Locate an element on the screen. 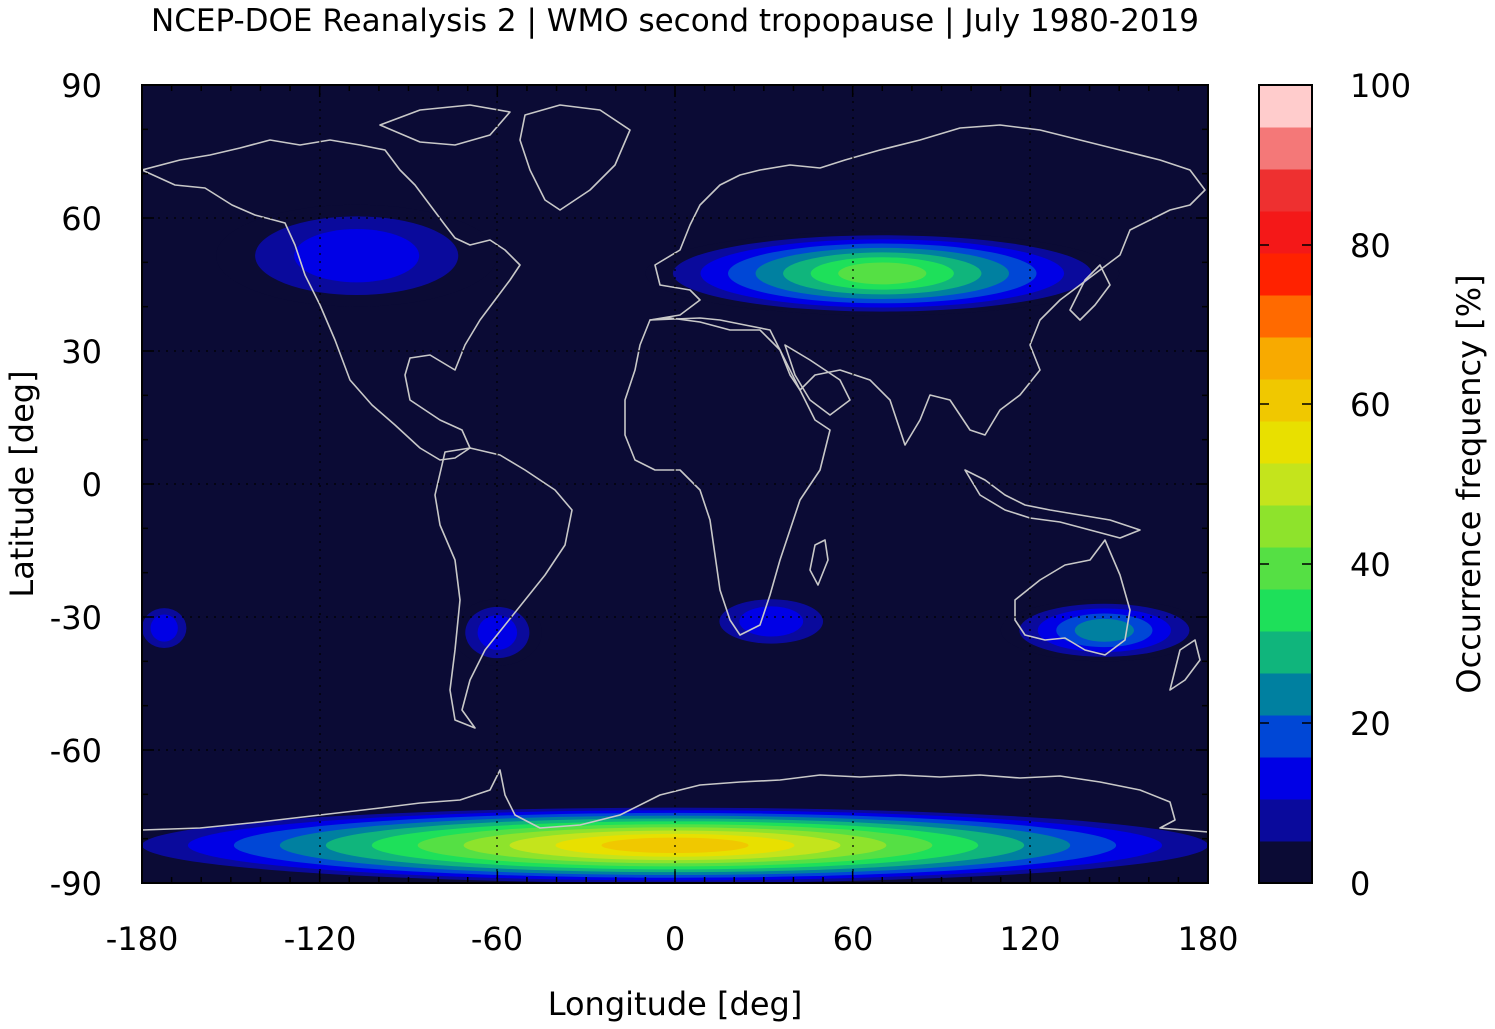 The width and height of the screenshot is (1495, 1029). y-axis-label: Latitude [deg] is located at coordinates (22, 483).